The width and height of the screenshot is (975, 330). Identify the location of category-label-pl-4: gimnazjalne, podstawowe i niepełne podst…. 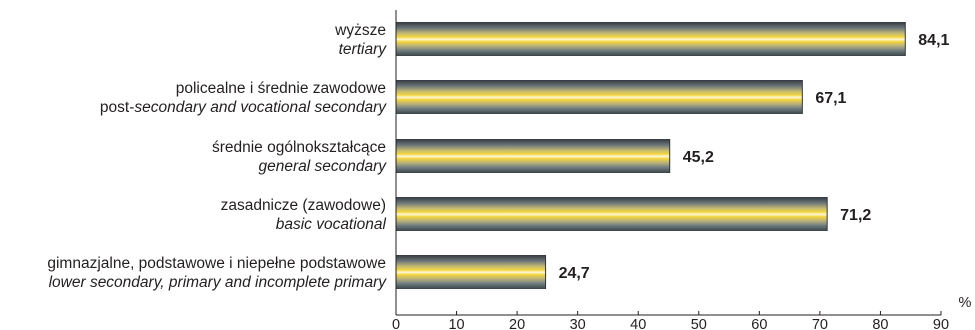
(216, 263).